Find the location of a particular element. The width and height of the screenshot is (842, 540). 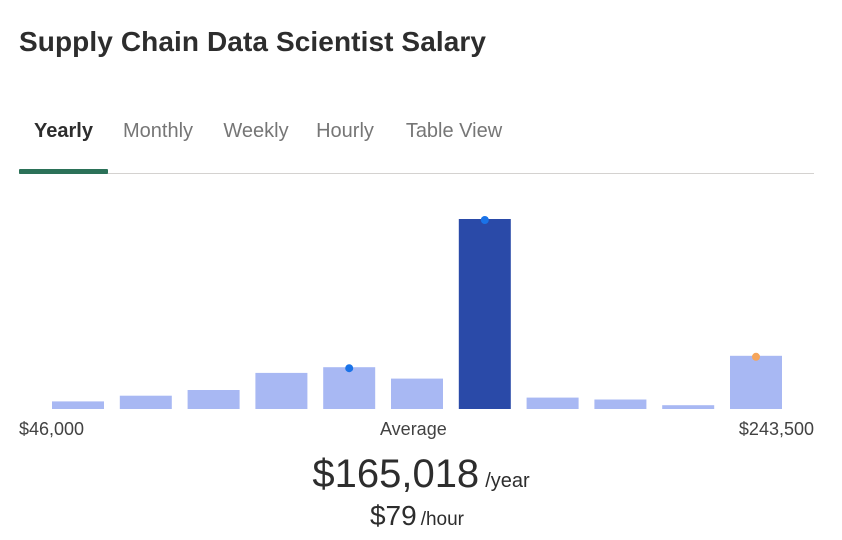

yearly-pay-unit: /year is located at coordinates (507, 481).